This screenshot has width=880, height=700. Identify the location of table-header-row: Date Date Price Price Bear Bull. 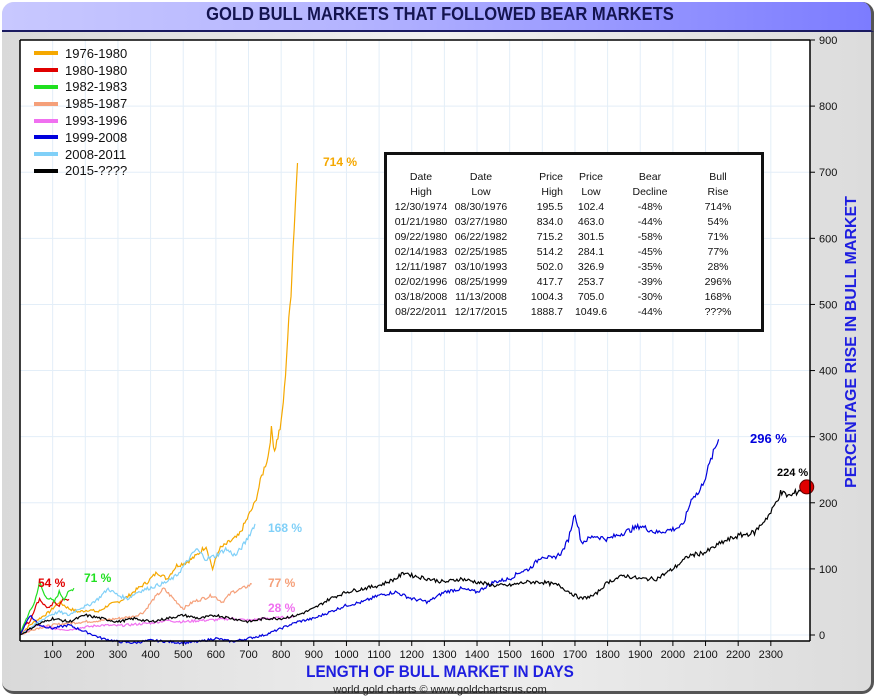
(570, 176).